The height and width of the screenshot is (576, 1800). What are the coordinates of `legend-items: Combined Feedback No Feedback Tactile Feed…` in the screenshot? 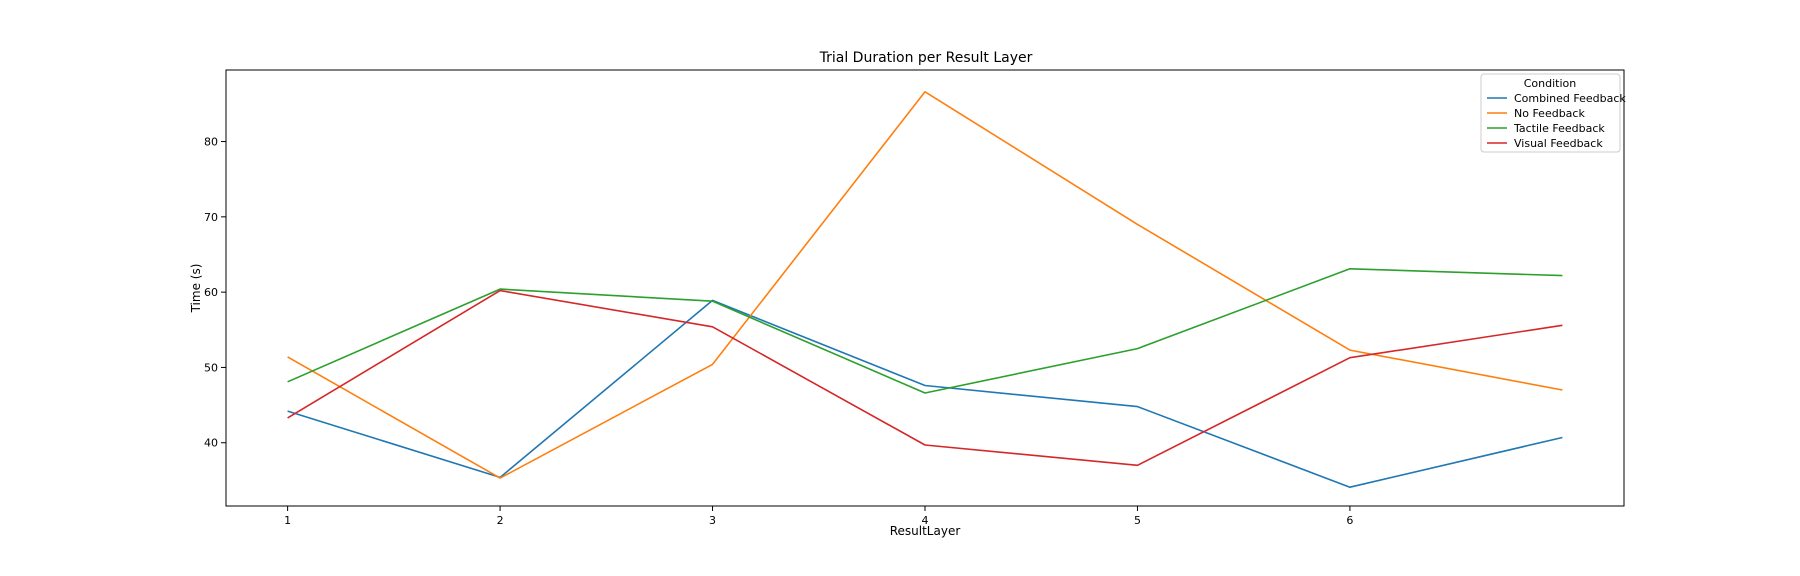 It's located at (1556, 121).